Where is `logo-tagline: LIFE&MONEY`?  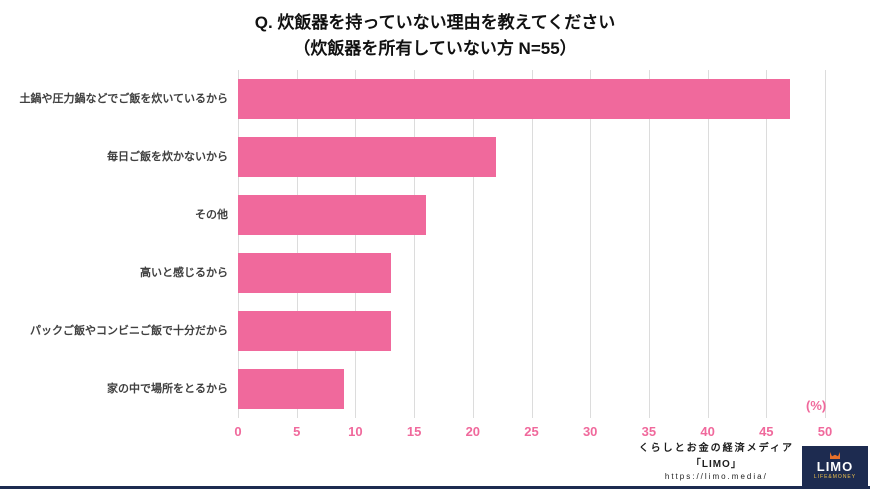
logo-tagline: LIFE&MONEY is located at coordinates (835, 477).